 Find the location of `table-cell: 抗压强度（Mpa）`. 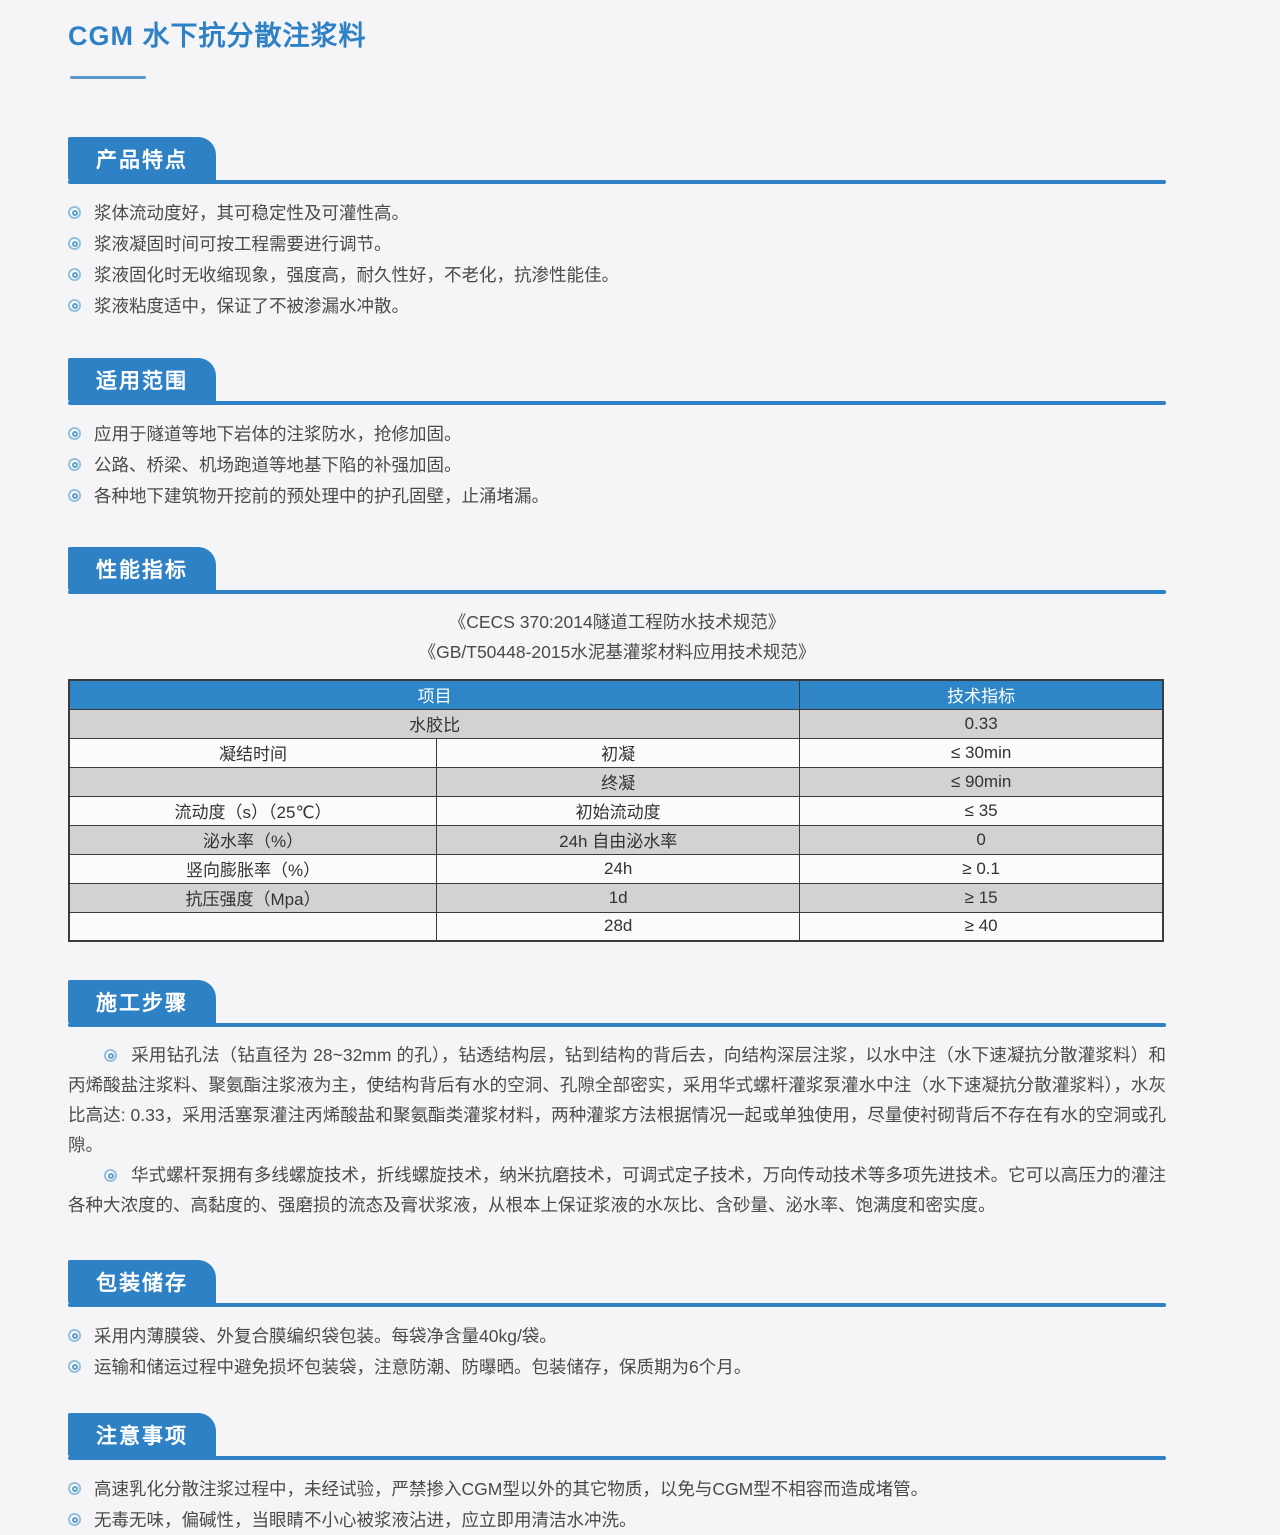

table-cell: 抗压强度（Mpa） is located at coordinates (253, 897).